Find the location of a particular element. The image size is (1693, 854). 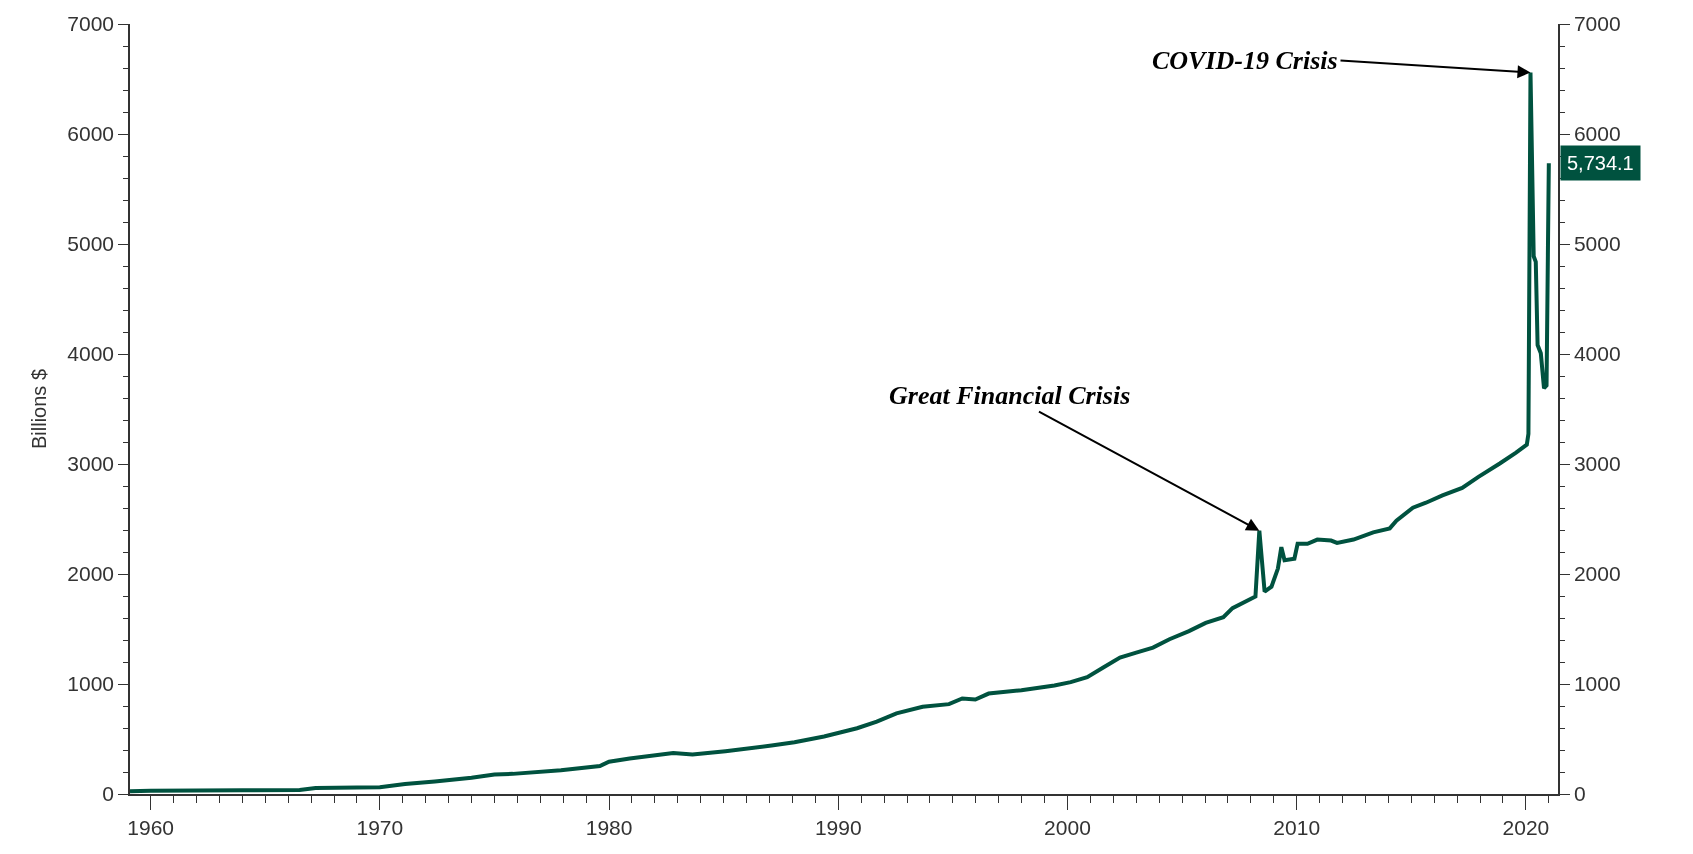

y2-tick-label: 4000 is located at coordinates (1597, 354).